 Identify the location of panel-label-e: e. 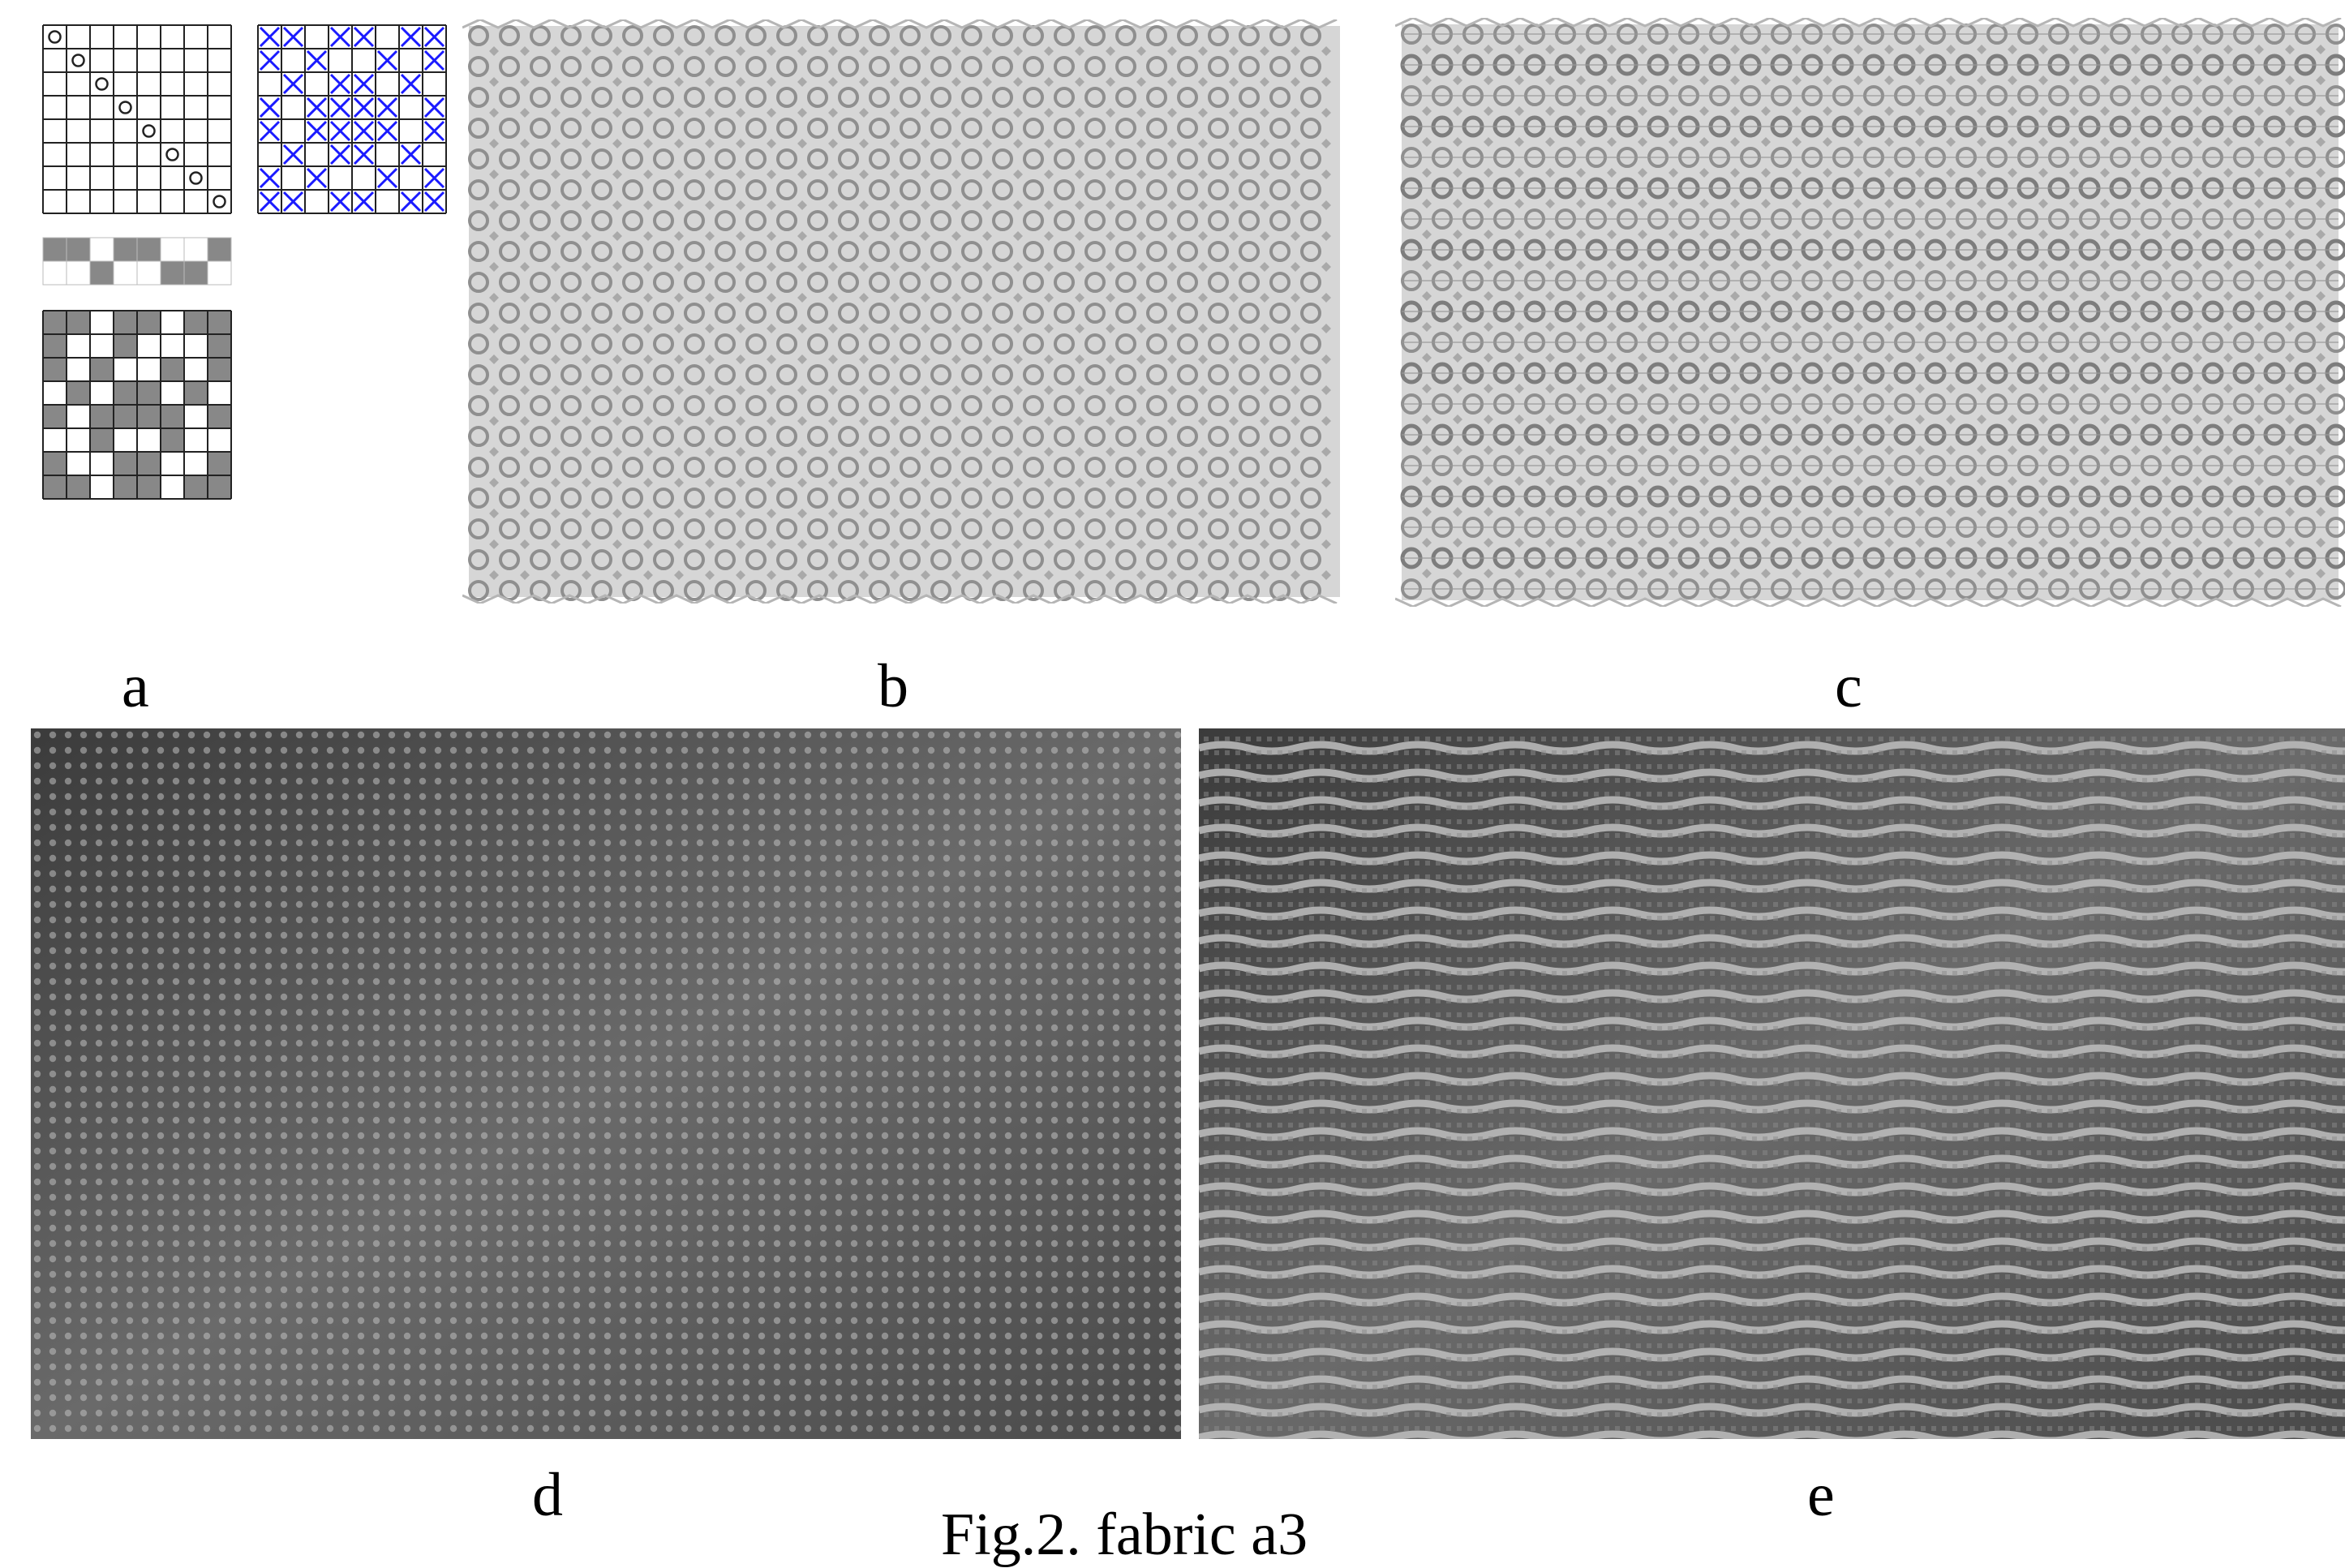
(1821, 1495).